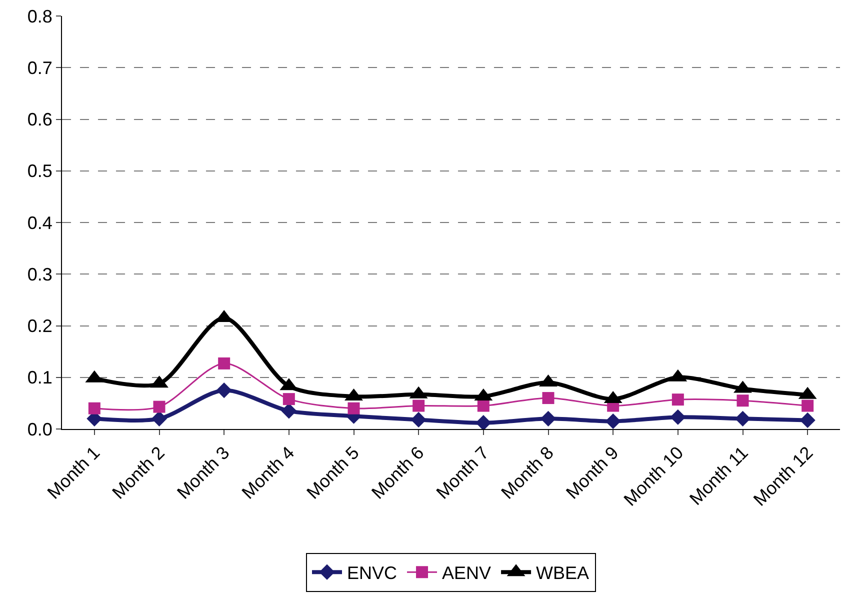 The image size is (845, 611). Describe the element at coordinates (39, 274) in the screenshot. I see `y-tick-label: 0.3` at that location.